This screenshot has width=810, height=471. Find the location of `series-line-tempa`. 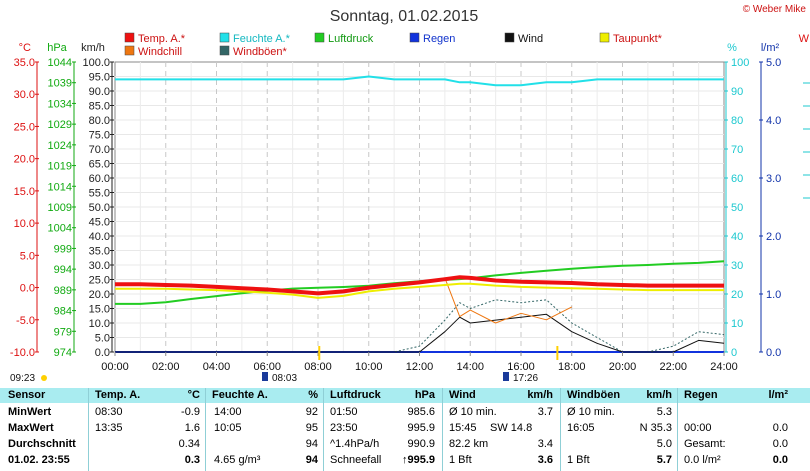

series-line-tempa is located at coordinates (419, 285).